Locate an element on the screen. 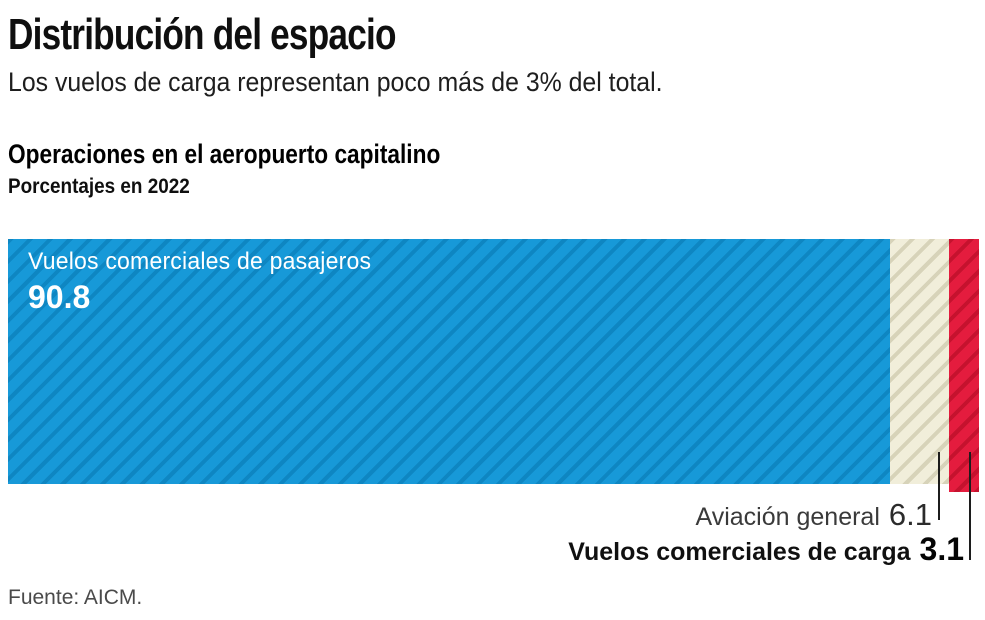  segment-value: 6.1 is located at coordinates (910, 514).